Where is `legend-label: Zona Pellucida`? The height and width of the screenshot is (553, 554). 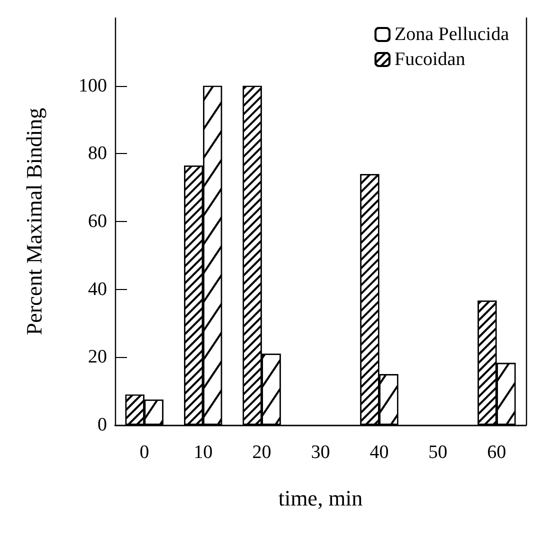 legend-label: Zona Pellucida is located at coordinates (452, 34).